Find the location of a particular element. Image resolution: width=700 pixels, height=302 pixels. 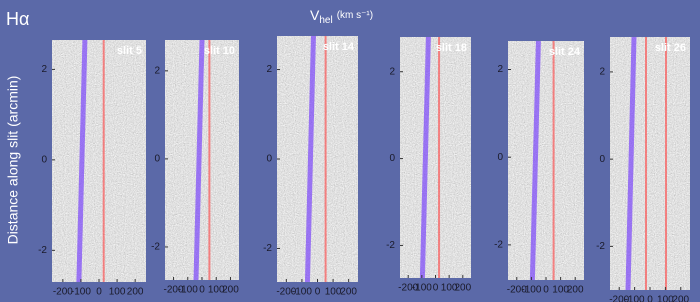

x-label-main: V is located at coordinates (315, 15).